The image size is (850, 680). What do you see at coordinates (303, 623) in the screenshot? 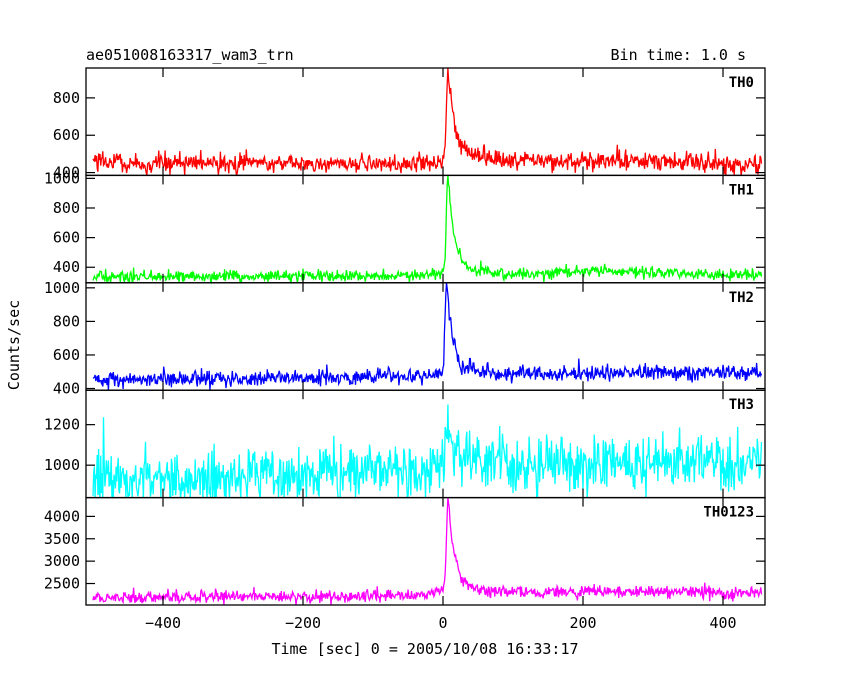
I see `x-tick-label: −200` at bounding box center [303, 623].